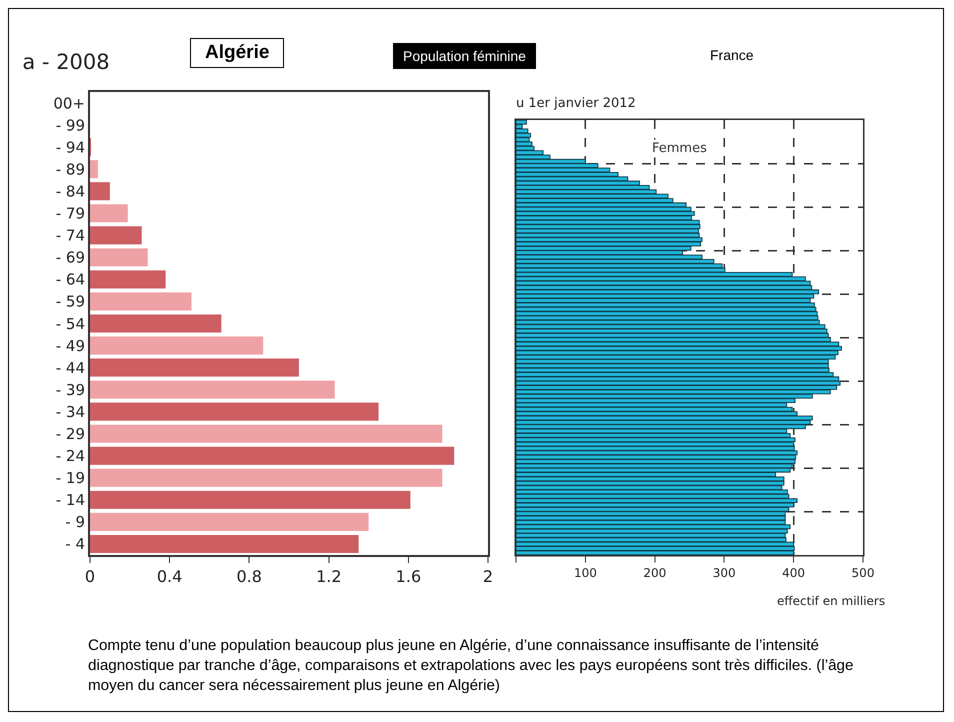  I want to click on y-tick-label: - 74, so click(70, 235).